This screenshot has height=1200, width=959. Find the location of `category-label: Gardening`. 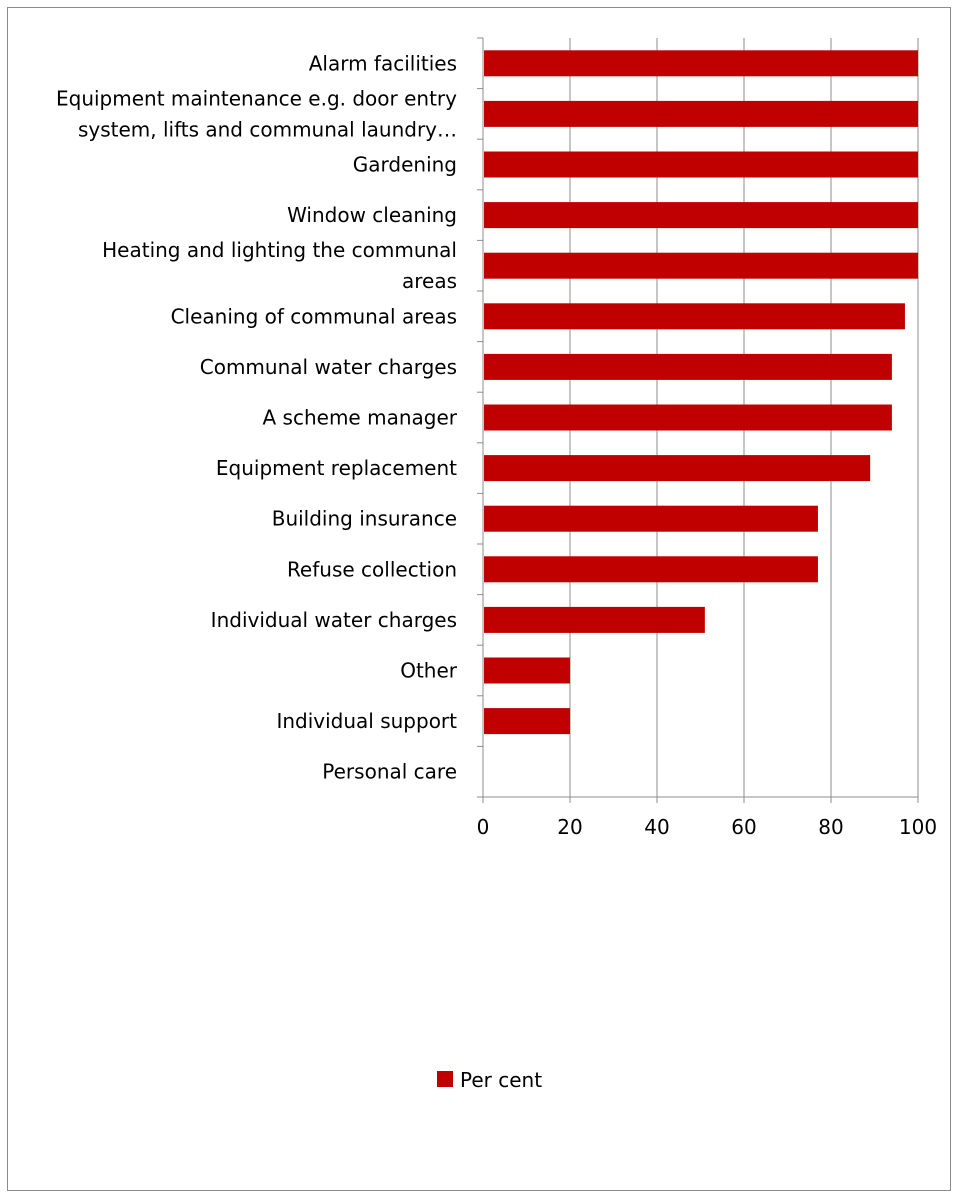

category-label: Gardening is located at coordinates (405, 165).